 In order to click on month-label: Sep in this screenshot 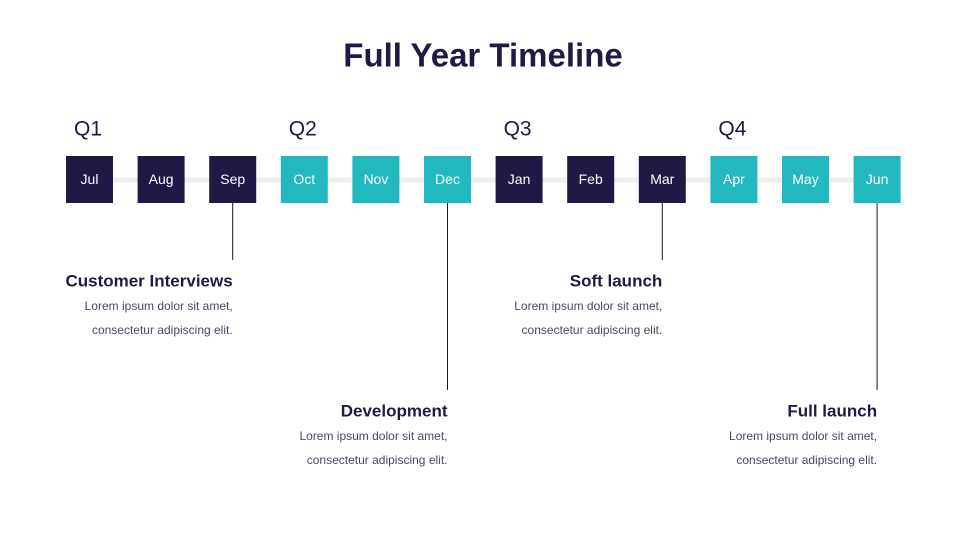, I will do `click(232, 179)`.